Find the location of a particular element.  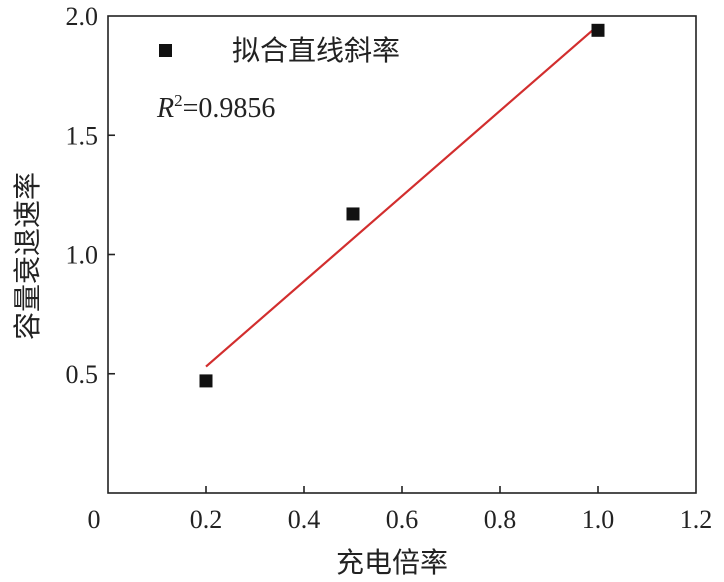

x-axis-title: 充电倍率 is located at coordinates (392, 562).